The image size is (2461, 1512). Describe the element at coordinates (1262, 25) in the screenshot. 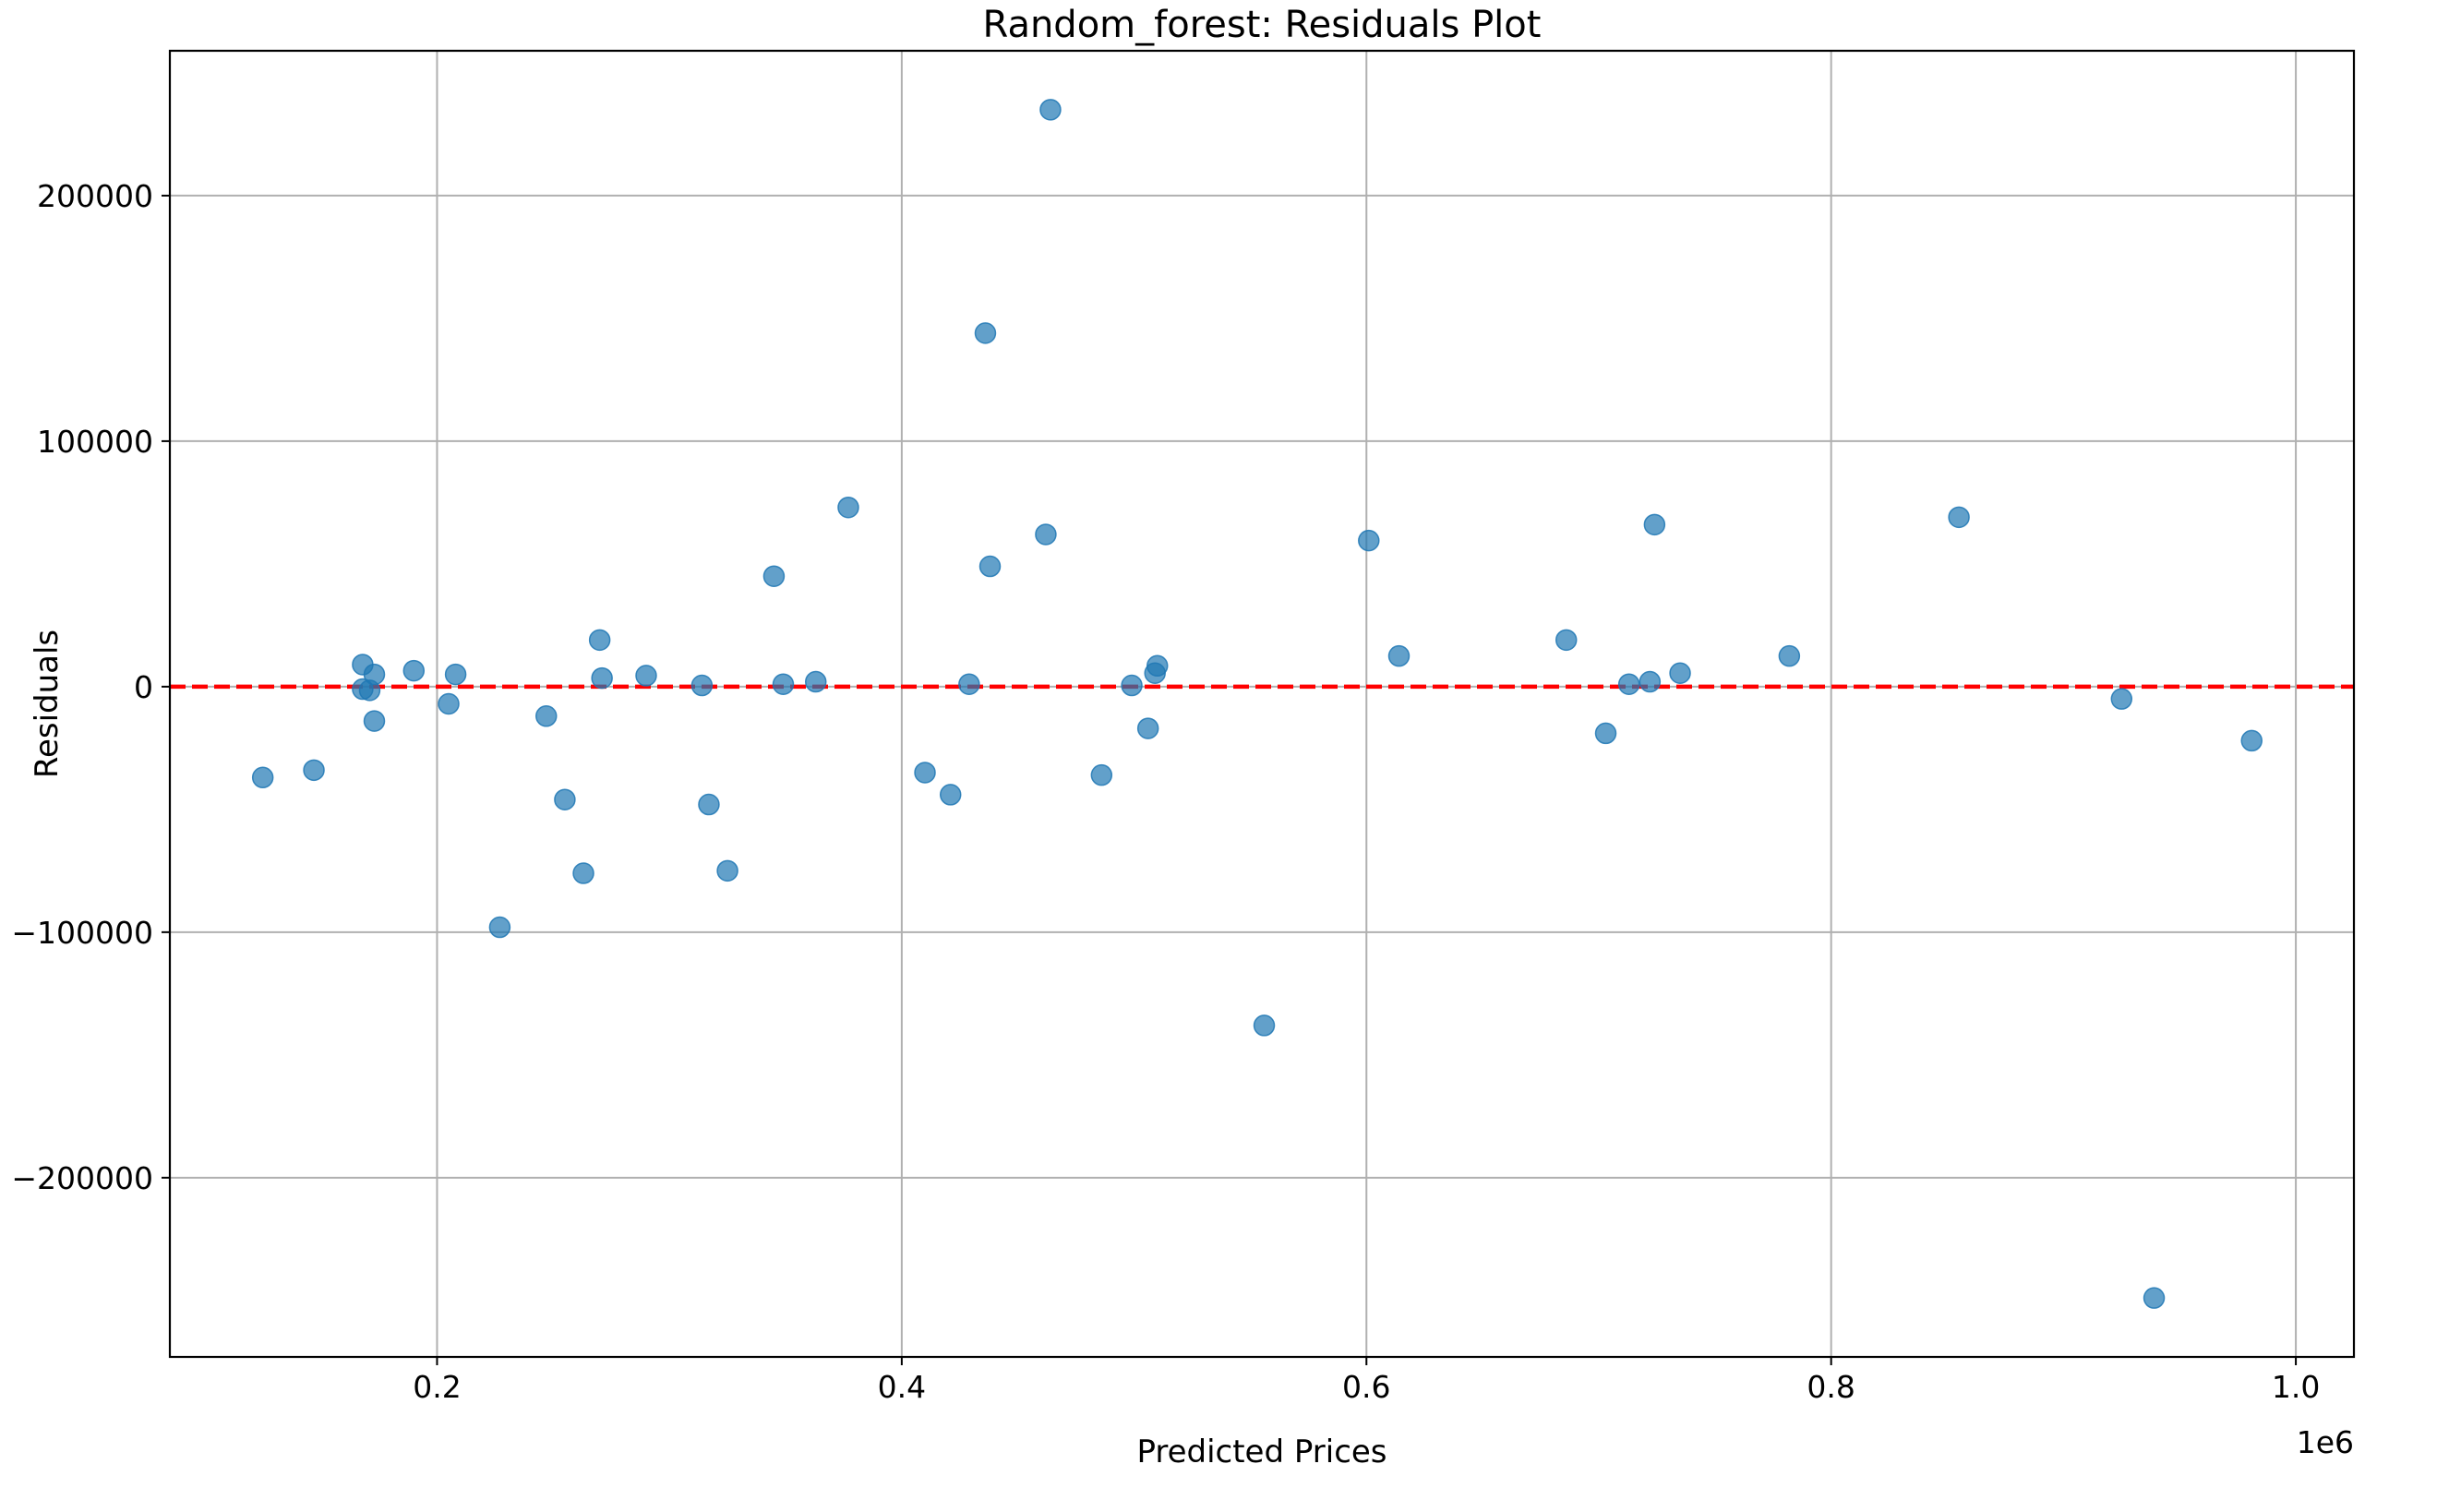

I see `chart-title: Random_forest: Residuals Plot` at that location.